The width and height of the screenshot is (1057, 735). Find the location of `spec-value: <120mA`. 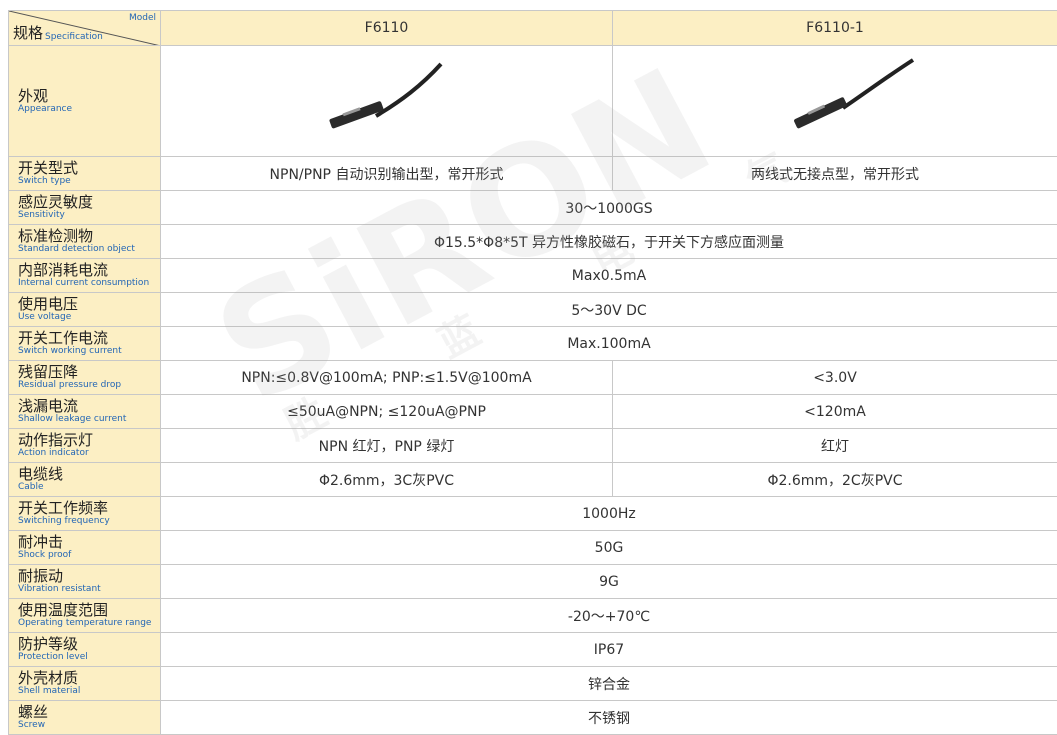

spec-value: <120mA is located at coordinates (835, 412).